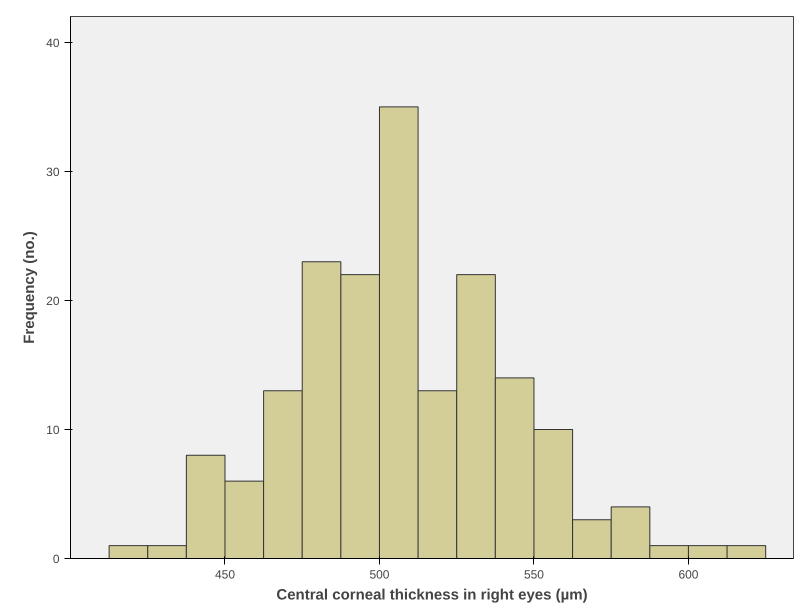  I want to click on y-axis-title: Frequency (no.), so click(29, 287).